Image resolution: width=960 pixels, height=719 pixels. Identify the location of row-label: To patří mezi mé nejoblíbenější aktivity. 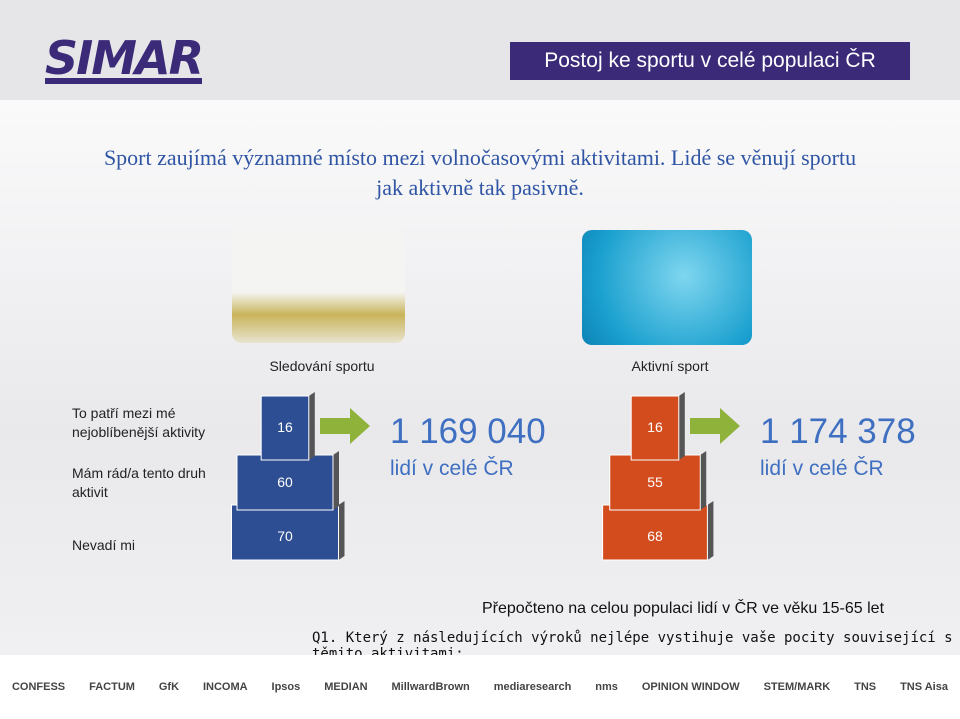
(139, 422).